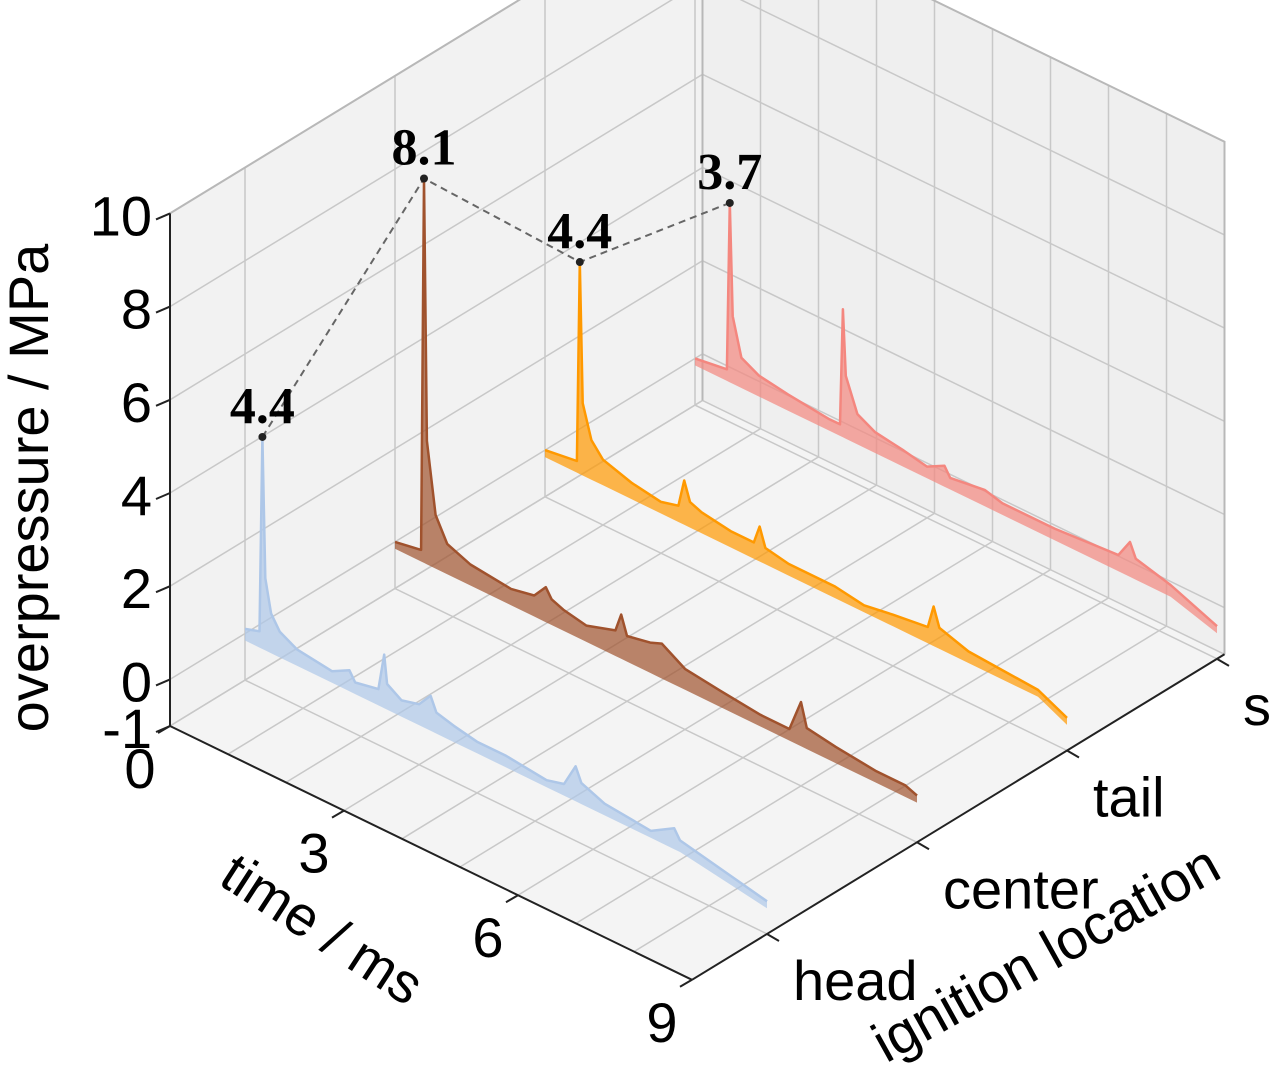 This screenshot has height=1068, width=1269. What do you see at coordinates (313, 853) in the screenshot?
I see `time-tick-label: 3` at bounding box center [313, 853].